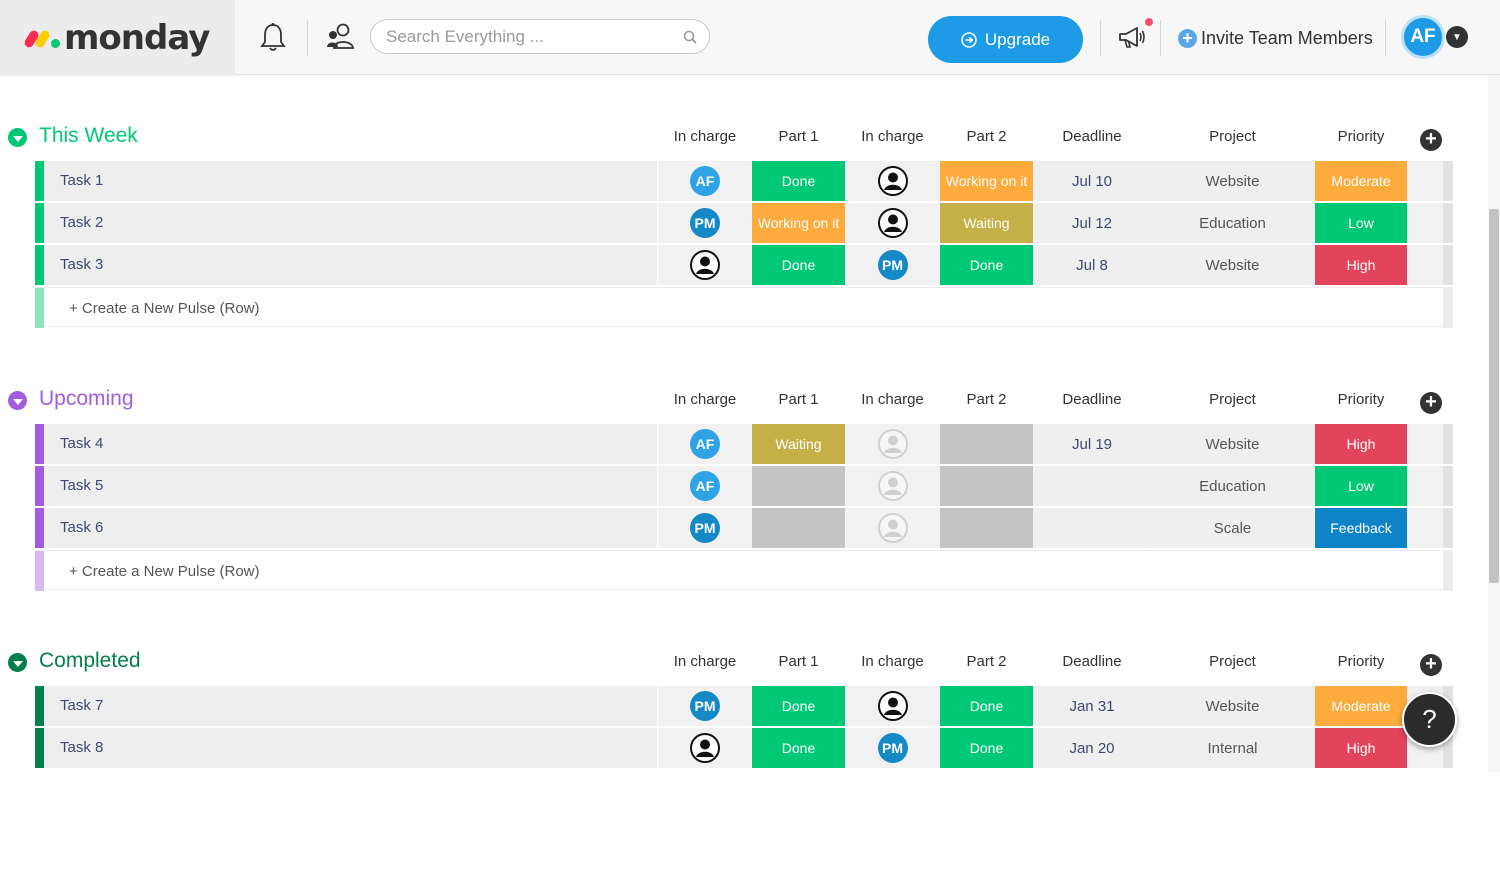 The image size is (1500, 871). I want to click on empty-person-icon, so click(892, 444).